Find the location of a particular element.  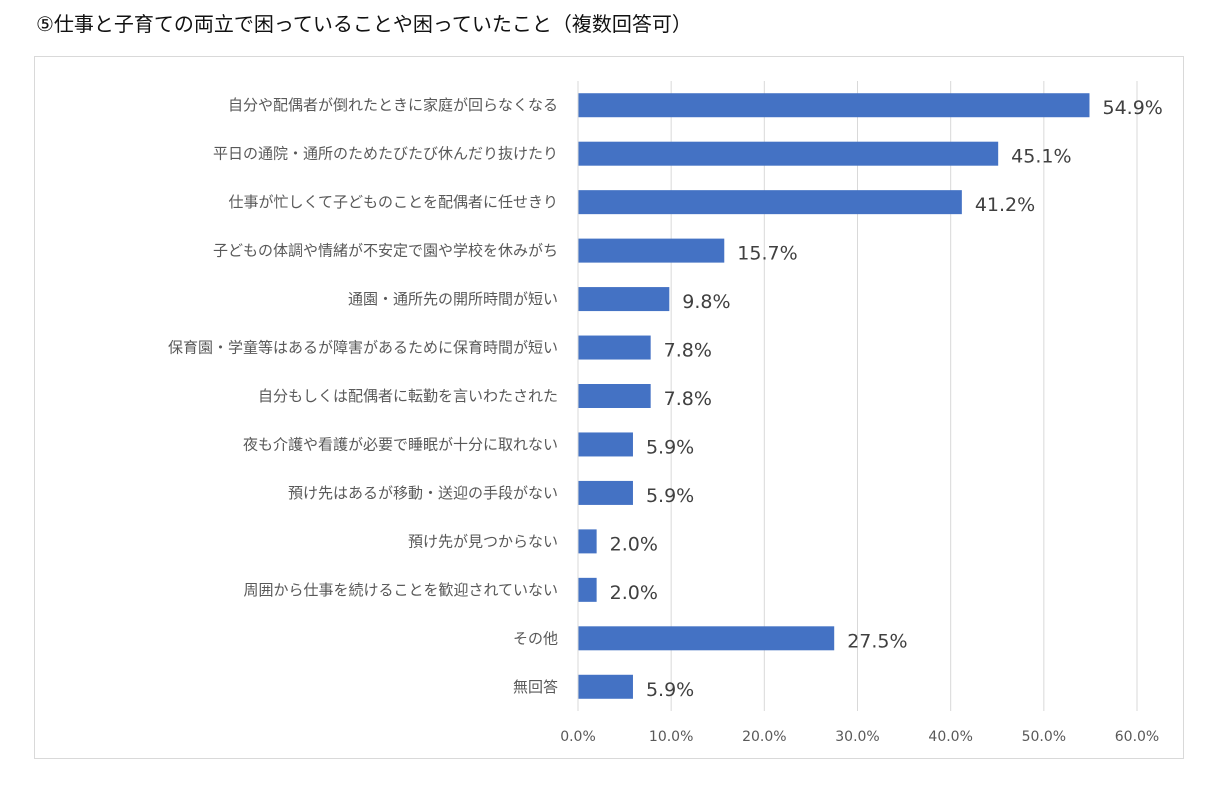

x-tick-label: 30.0% is located at coordinates (857, 737).